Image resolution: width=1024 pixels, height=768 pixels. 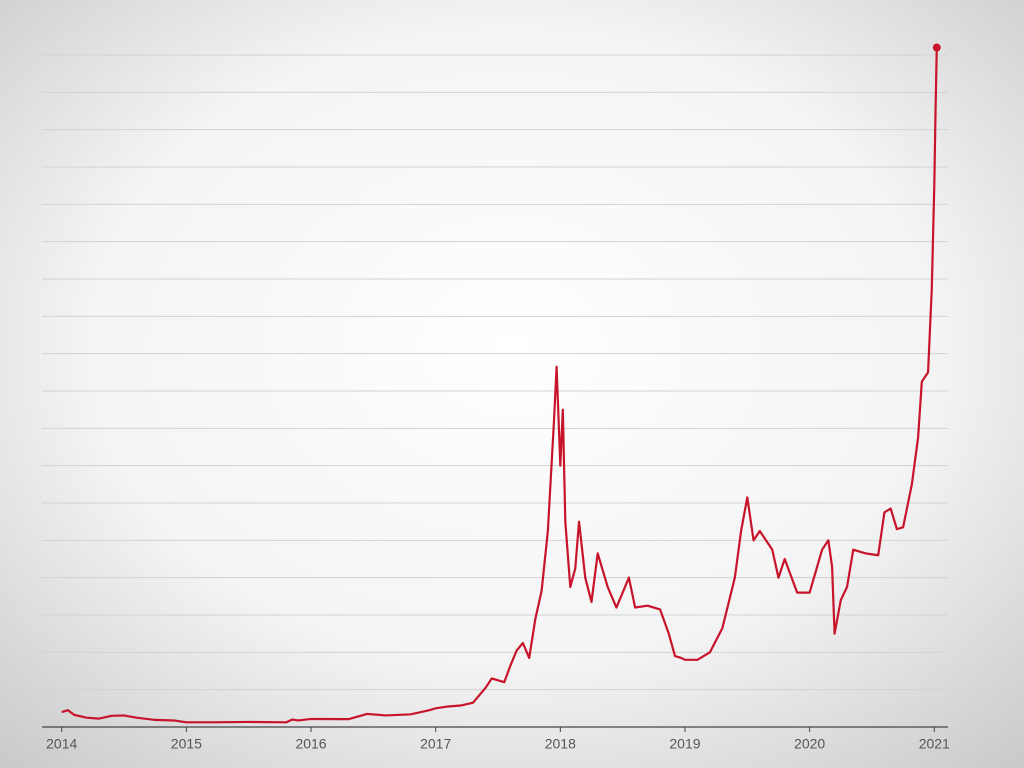 What do you see at coordinates (936, 47) in the screenshot?
I see `end-marker` at bounding box center [936, 47].